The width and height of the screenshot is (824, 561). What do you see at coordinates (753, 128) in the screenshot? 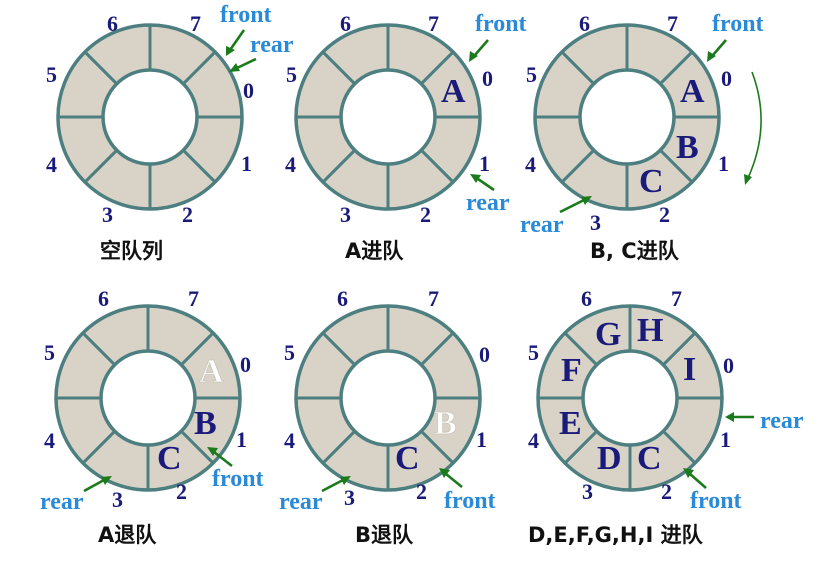
I see `rotation-direction-arrow` at bounding box center [753, 128].